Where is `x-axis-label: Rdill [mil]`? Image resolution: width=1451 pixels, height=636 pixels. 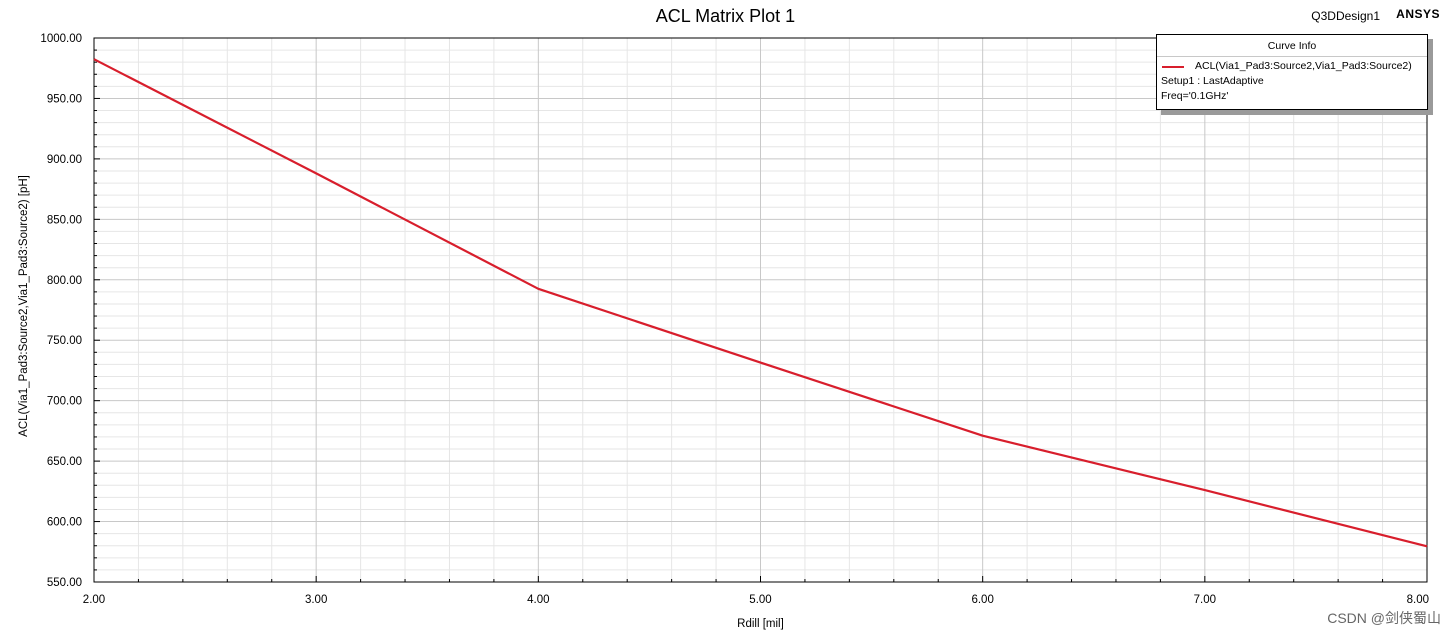 x-axis-label: Rdill [mil] is located at coordinates (760, 624).